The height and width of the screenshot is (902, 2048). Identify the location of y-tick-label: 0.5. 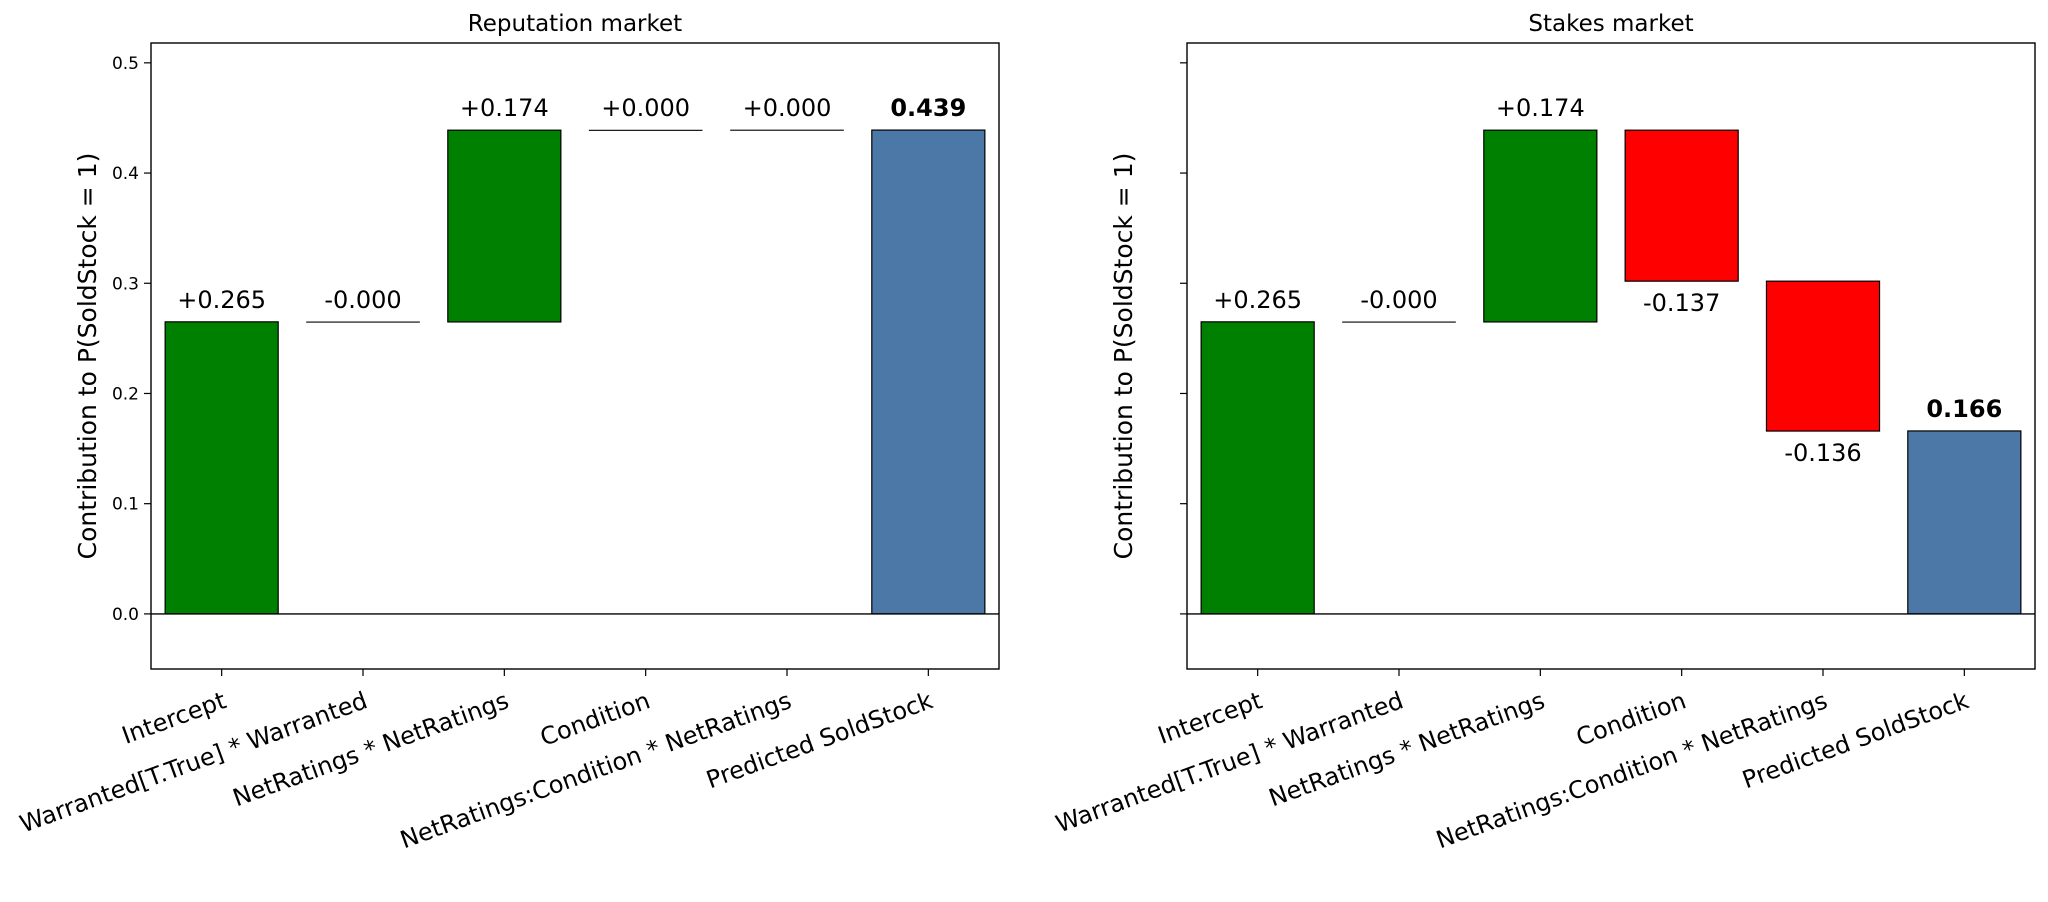
(125, 64).